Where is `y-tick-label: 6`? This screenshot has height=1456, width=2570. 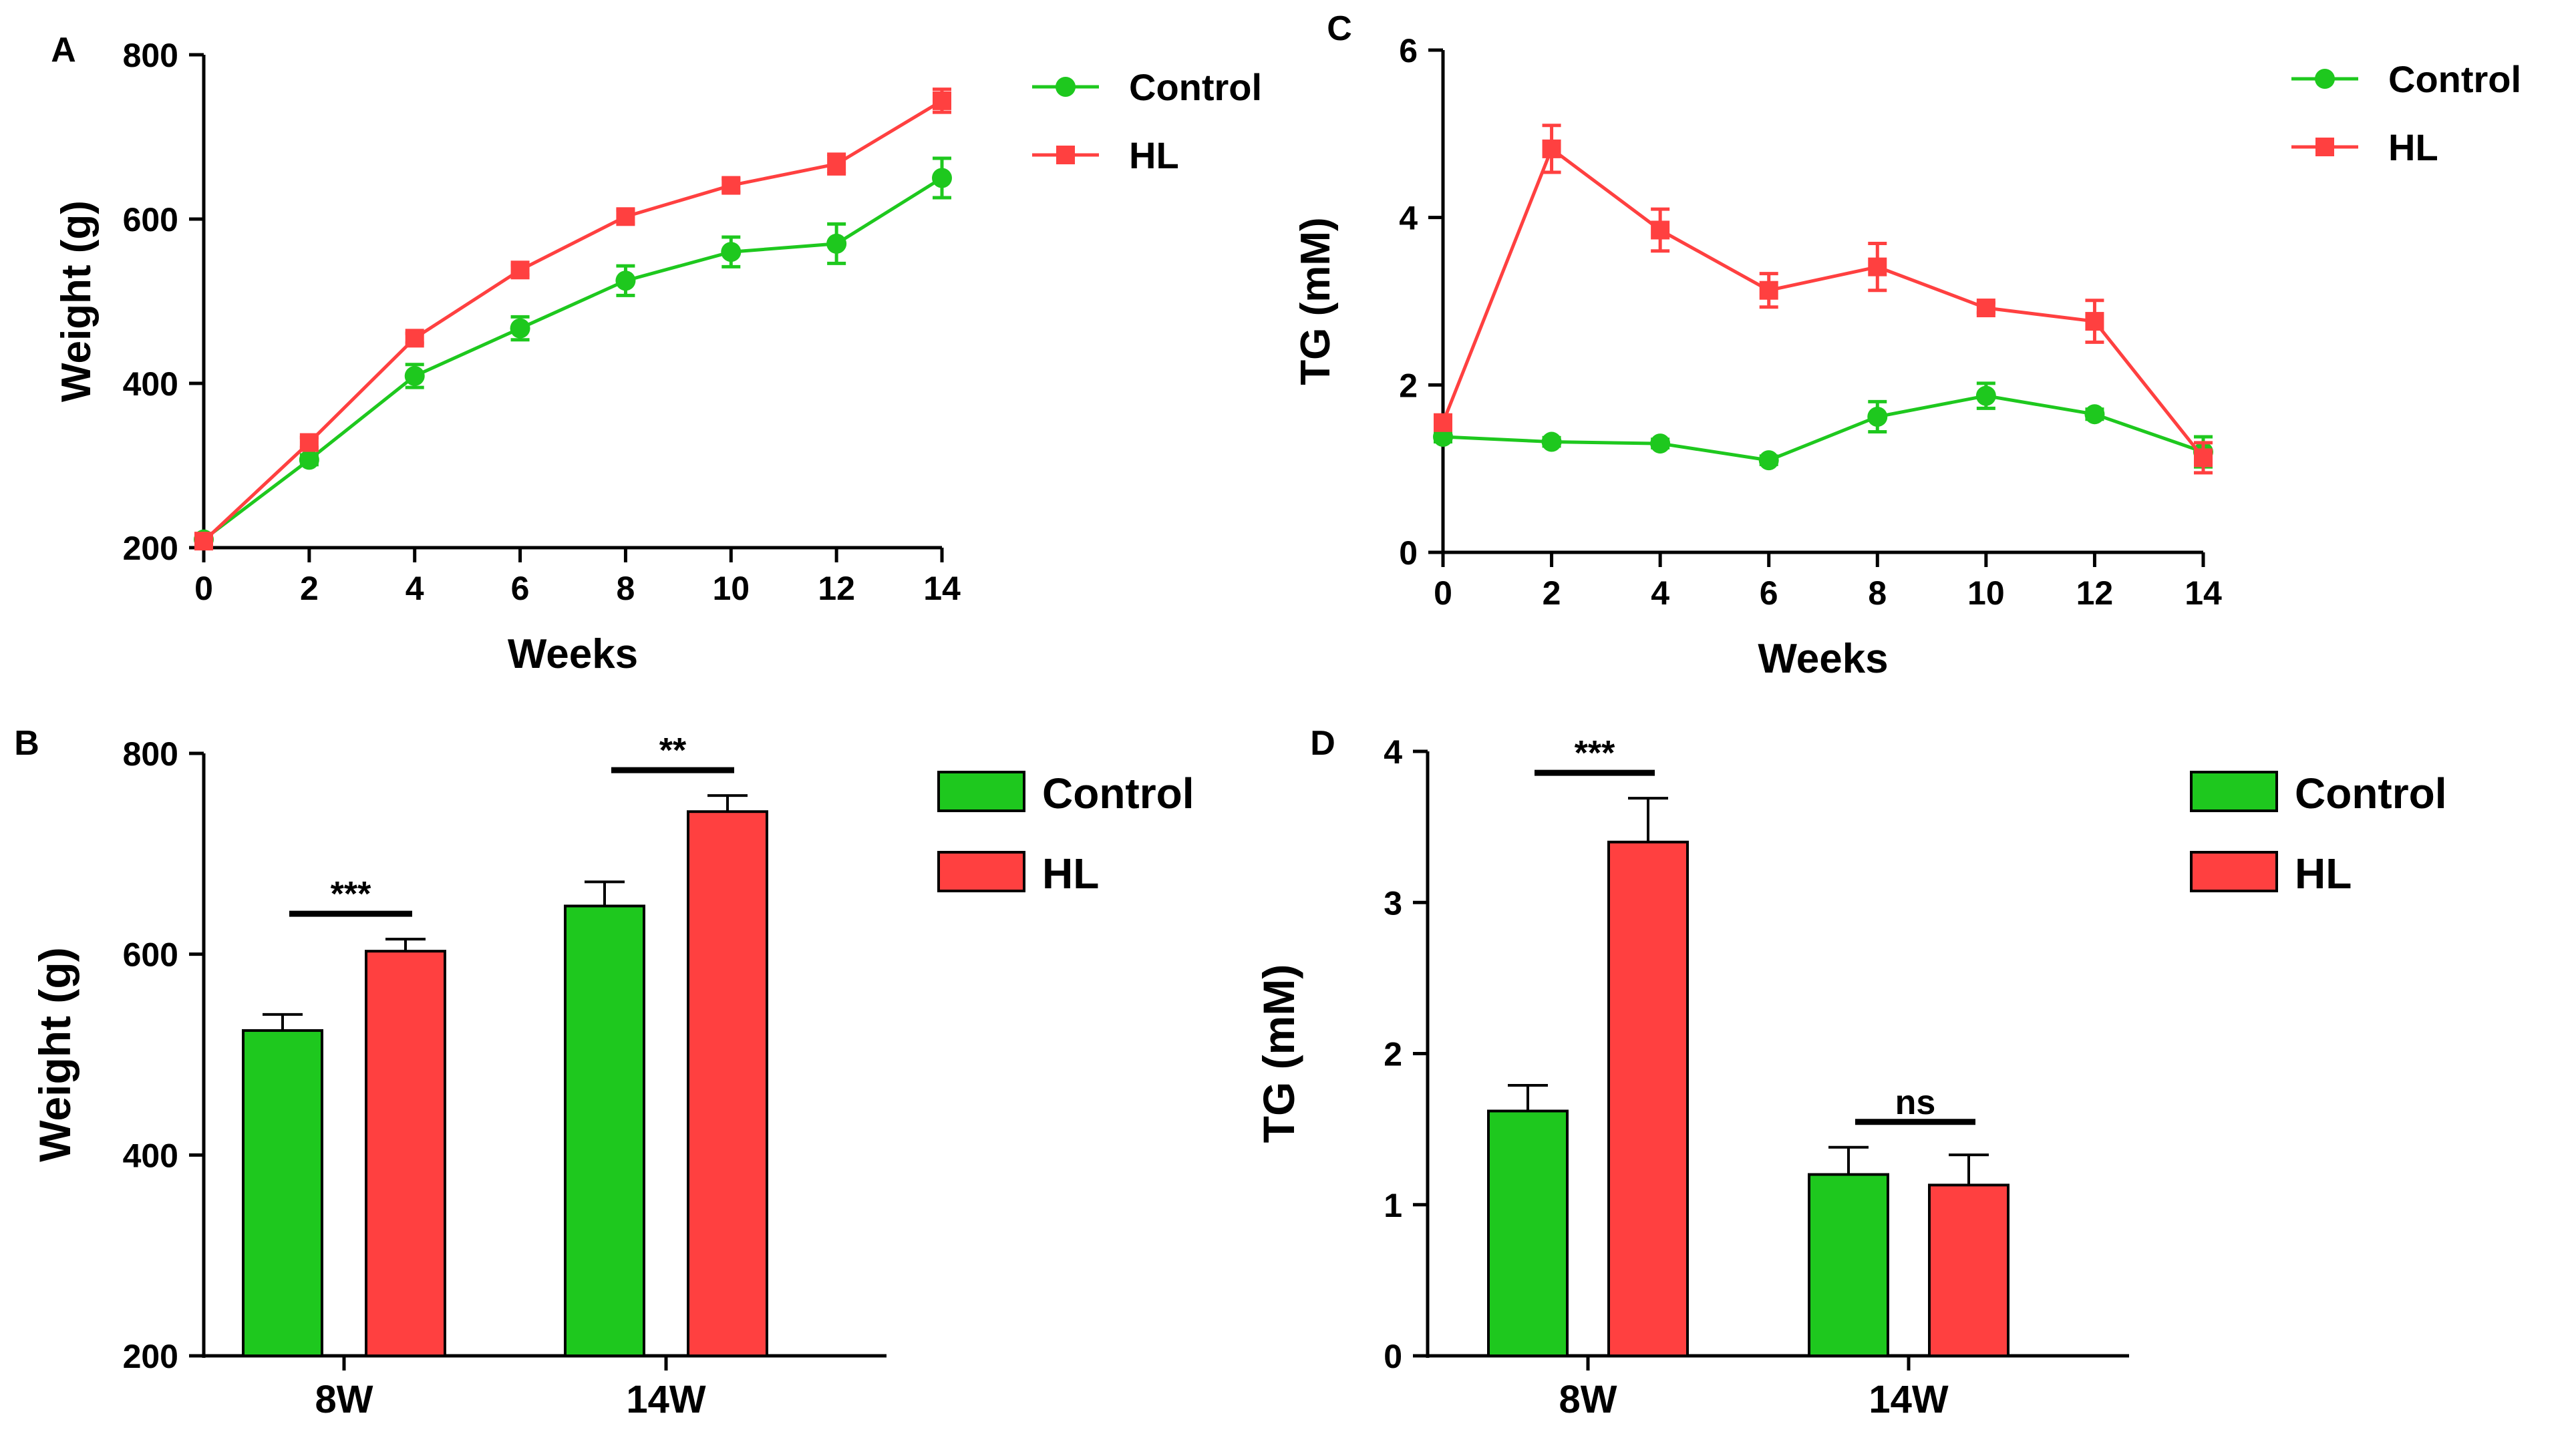 y-tick-label: 6 is located at coordinates (1408, 50).